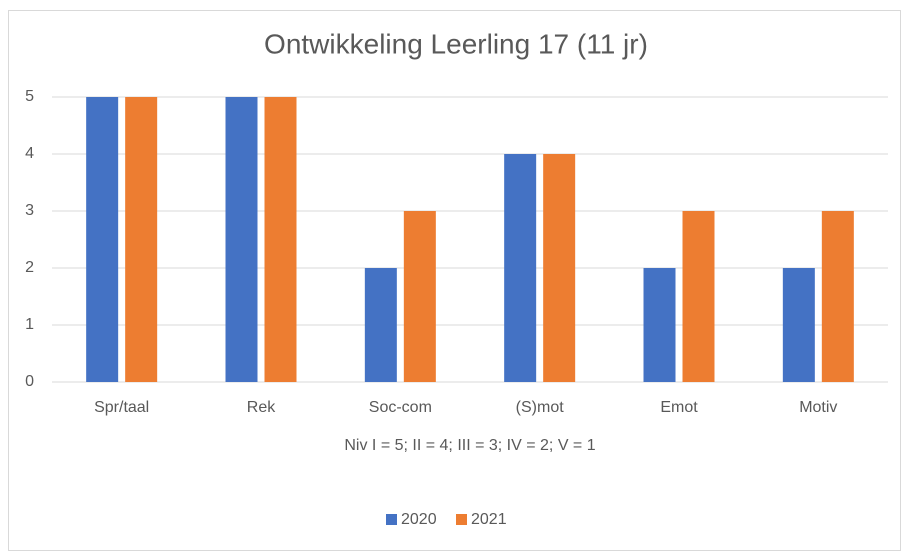 This screenshot has width=902, height=552. I want to click on y-tick-label: 0, so click(29, 381).